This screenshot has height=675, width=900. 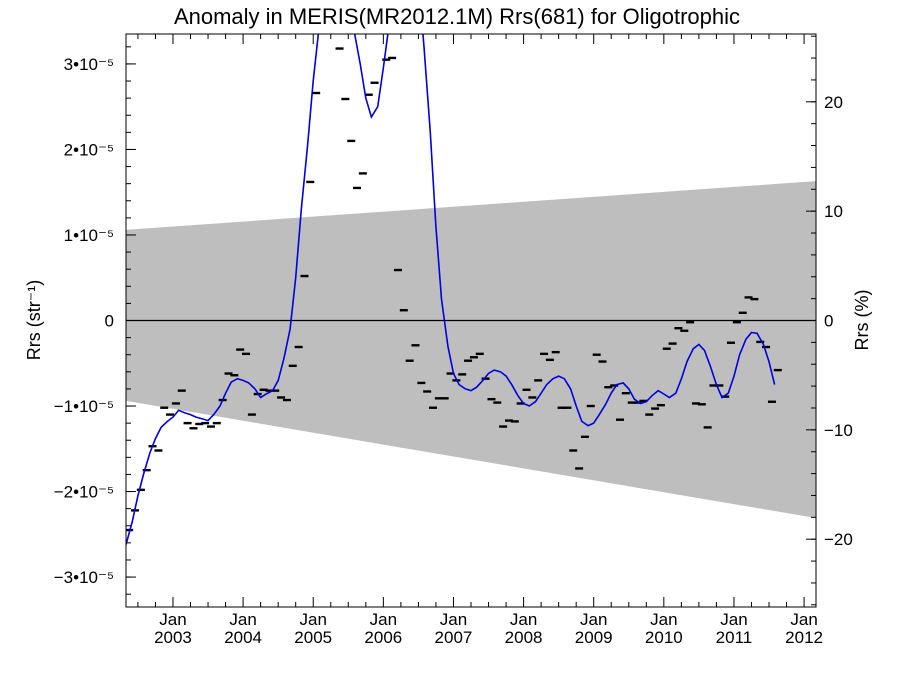 I want to click on y-axis-right-label: Rrs (%), so click(x=862, y=320).